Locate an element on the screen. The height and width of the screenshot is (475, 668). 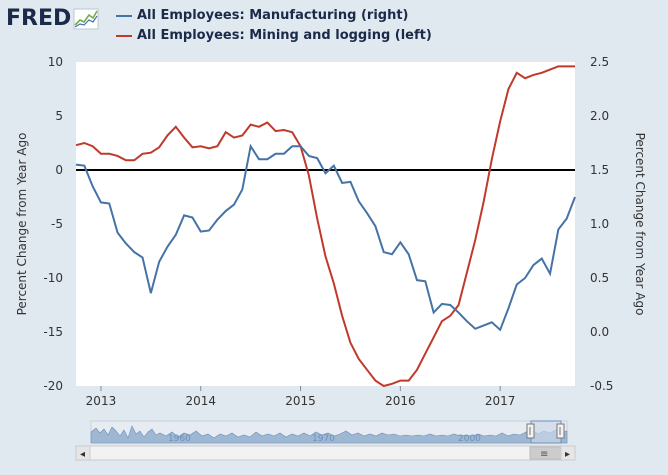
y-axis-right: 2.5 2.0 1.5 1.0 0.5 0.0 -0.5 is located at coordinates (601, 224).